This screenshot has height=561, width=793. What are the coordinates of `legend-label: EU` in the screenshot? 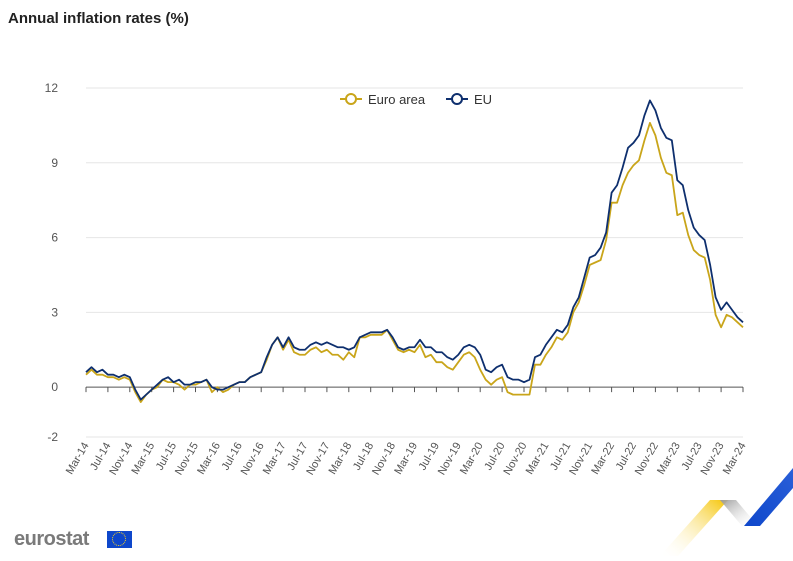 It's located at (483, 99).